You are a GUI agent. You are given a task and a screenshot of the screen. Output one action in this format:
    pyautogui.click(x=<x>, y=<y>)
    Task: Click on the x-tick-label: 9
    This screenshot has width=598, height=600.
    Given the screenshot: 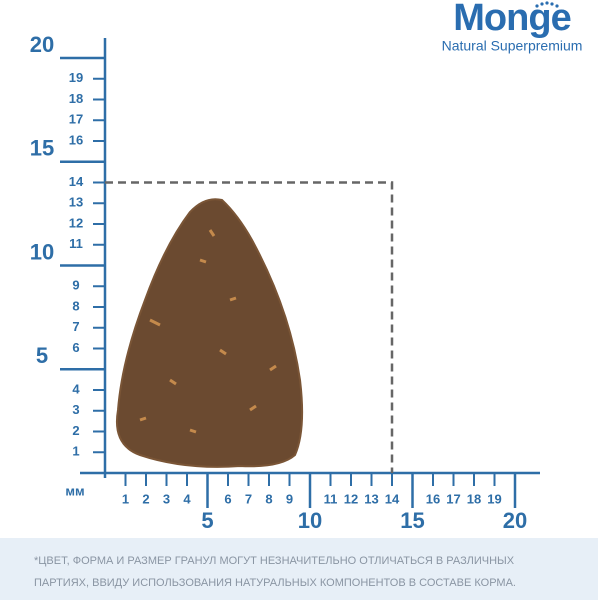 What is the action you would take?
    pyautogui.click(x=289, y=498)
    